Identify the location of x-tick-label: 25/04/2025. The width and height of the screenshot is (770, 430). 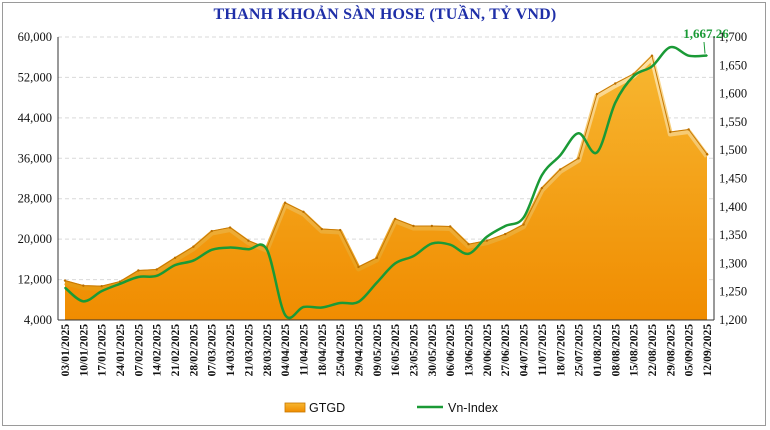
(341, 350).